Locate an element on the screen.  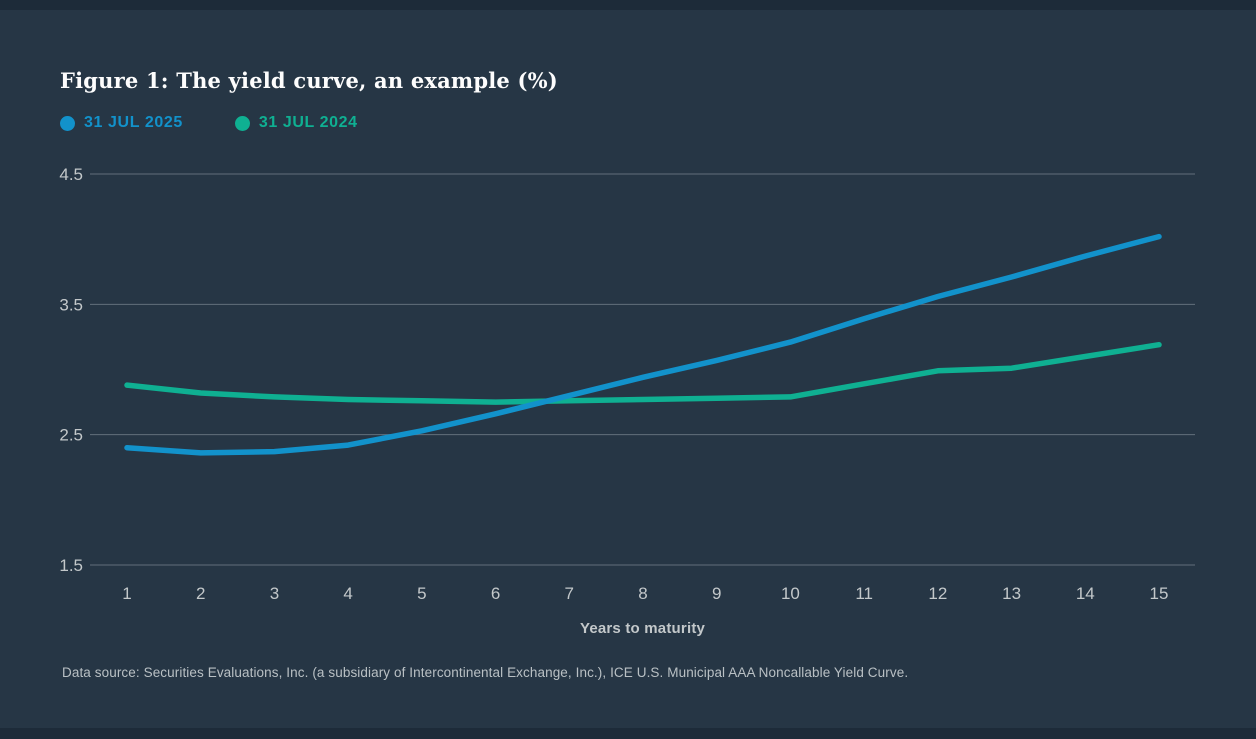
legend-item-2024: 31 JUL 2024 is located at coordinates (296, 123).